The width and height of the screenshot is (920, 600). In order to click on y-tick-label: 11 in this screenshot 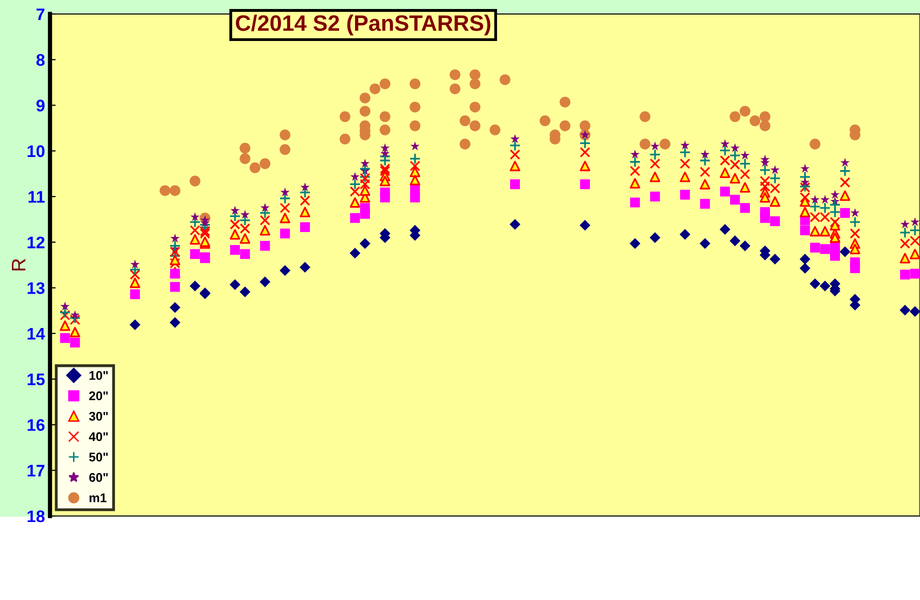, I will do `click(36, 197)`.